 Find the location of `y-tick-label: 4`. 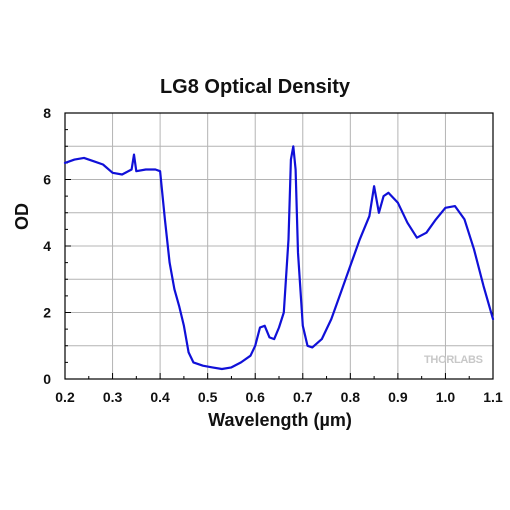

y-tick-label: 4 is located at coordinates (47, 246).